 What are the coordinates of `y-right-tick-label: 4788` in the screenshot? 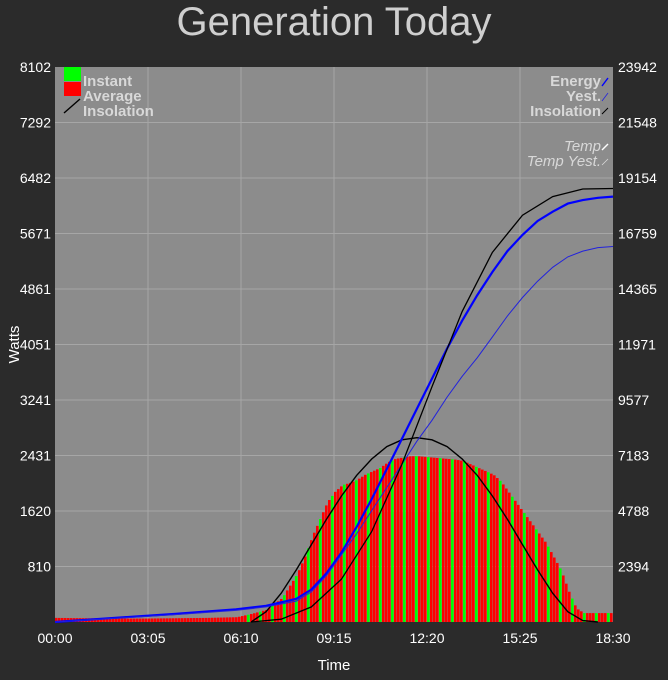 It's located at (633, 511).